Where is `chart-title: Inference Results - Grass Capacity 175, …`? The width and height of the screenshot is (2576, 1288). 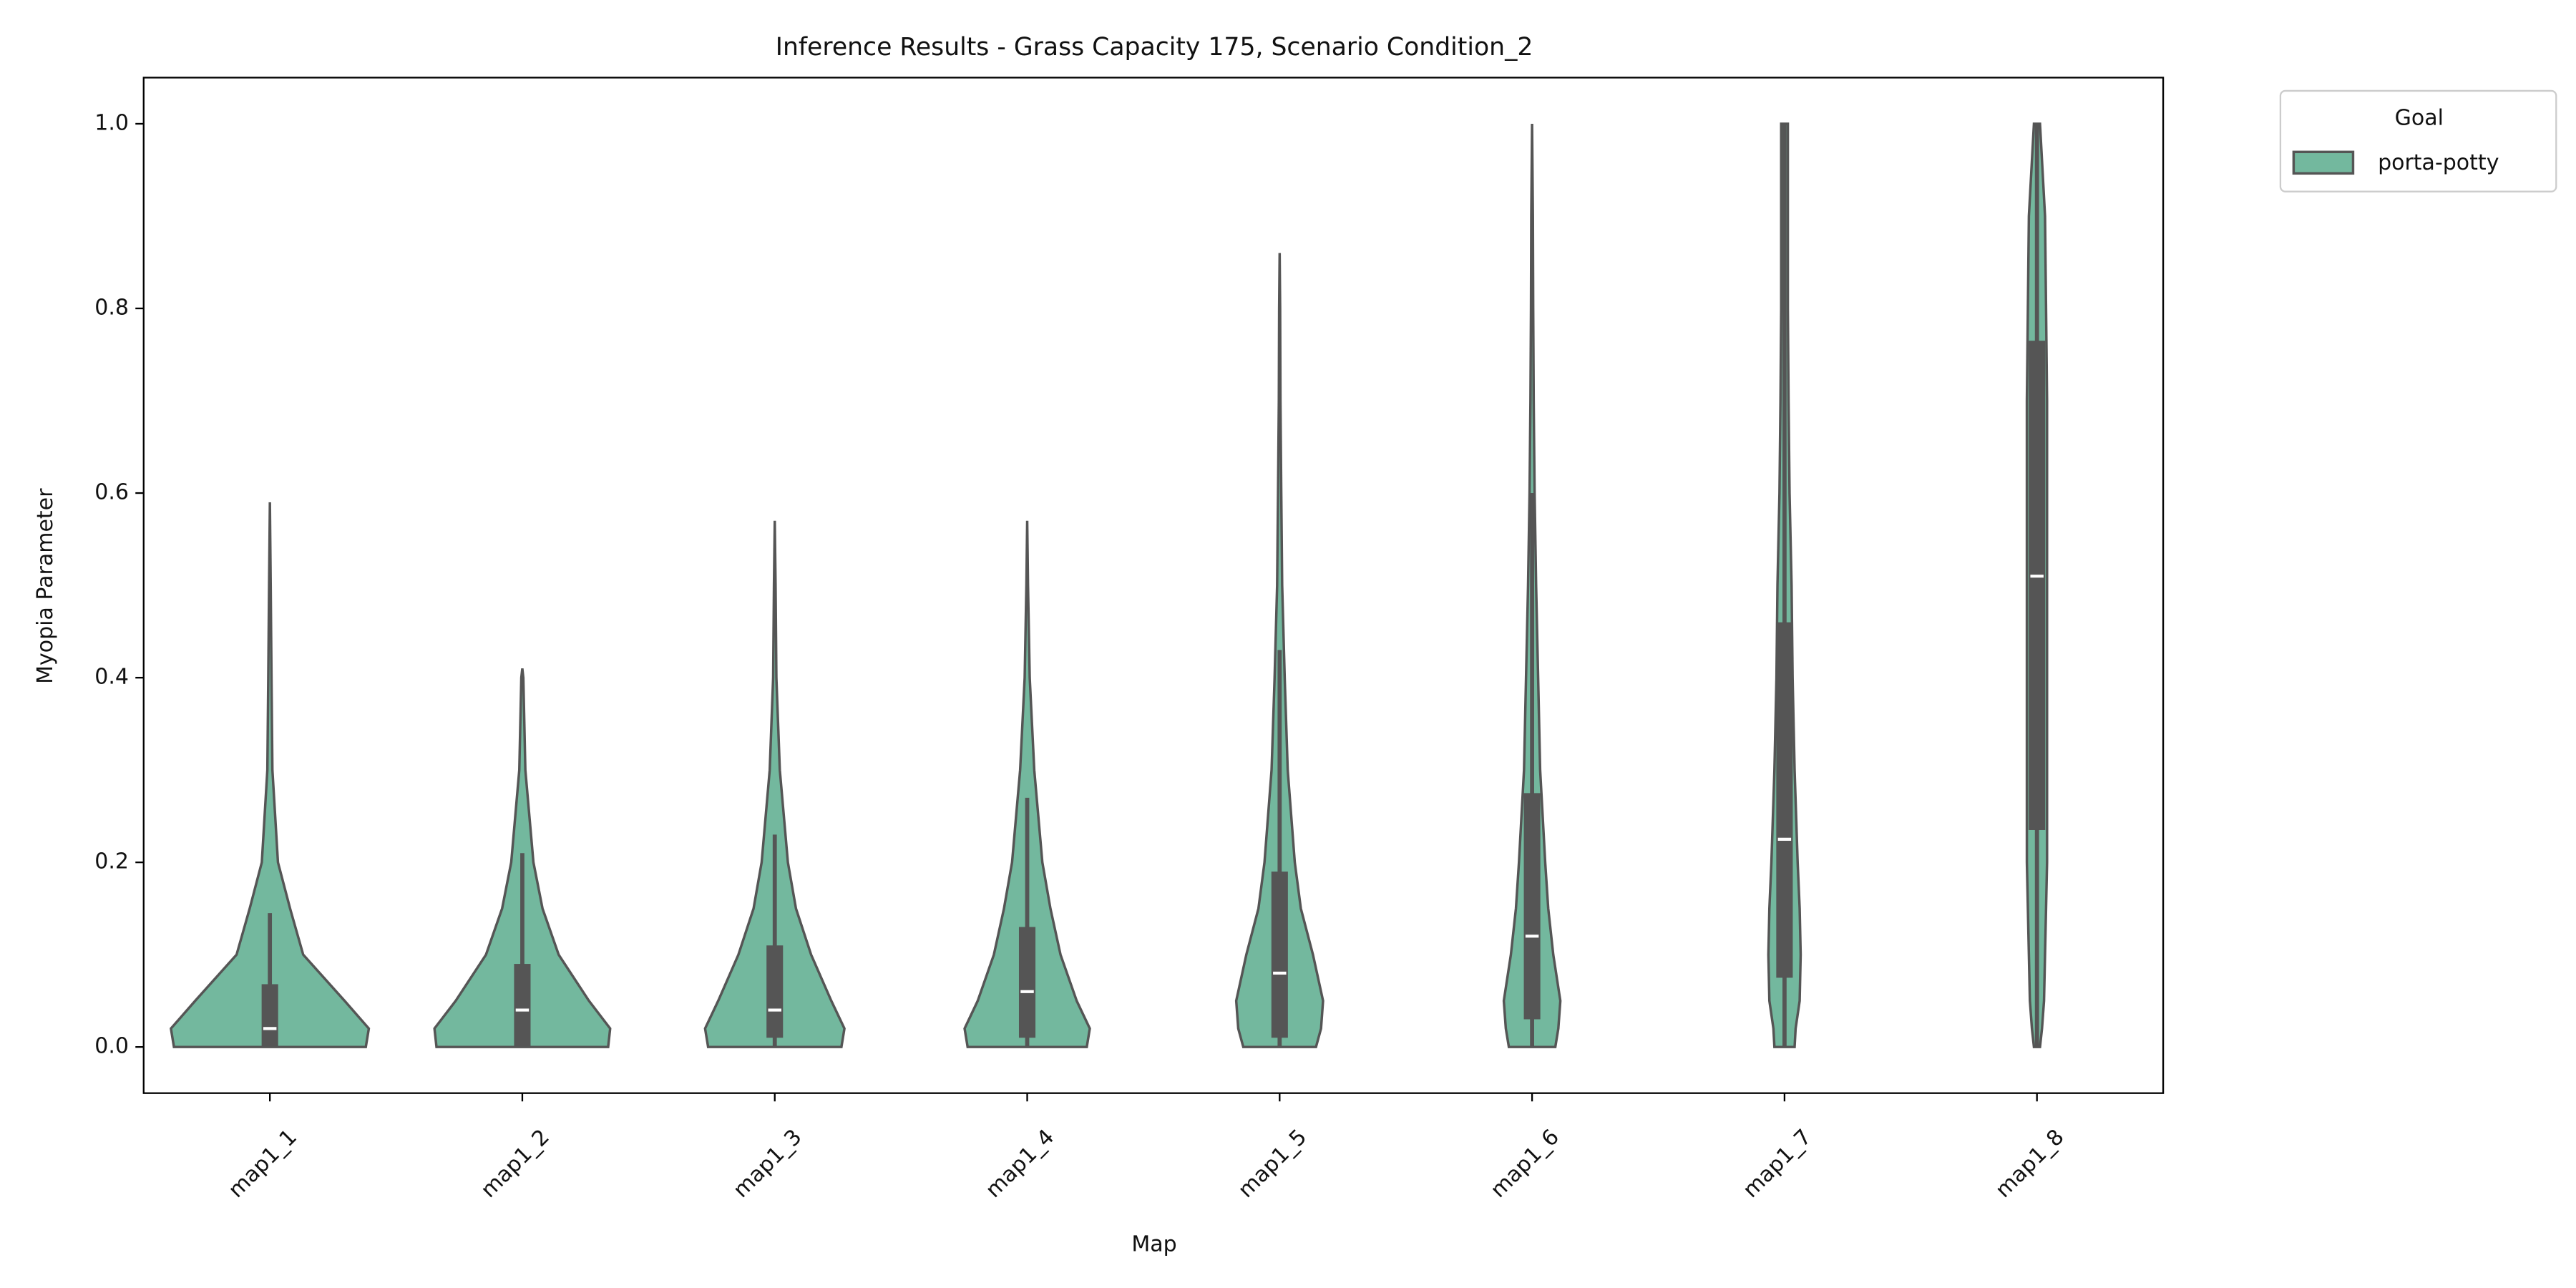
chart-title: Inference Results - Grass Capacity 175, … is located at coordinates (1154, 48).